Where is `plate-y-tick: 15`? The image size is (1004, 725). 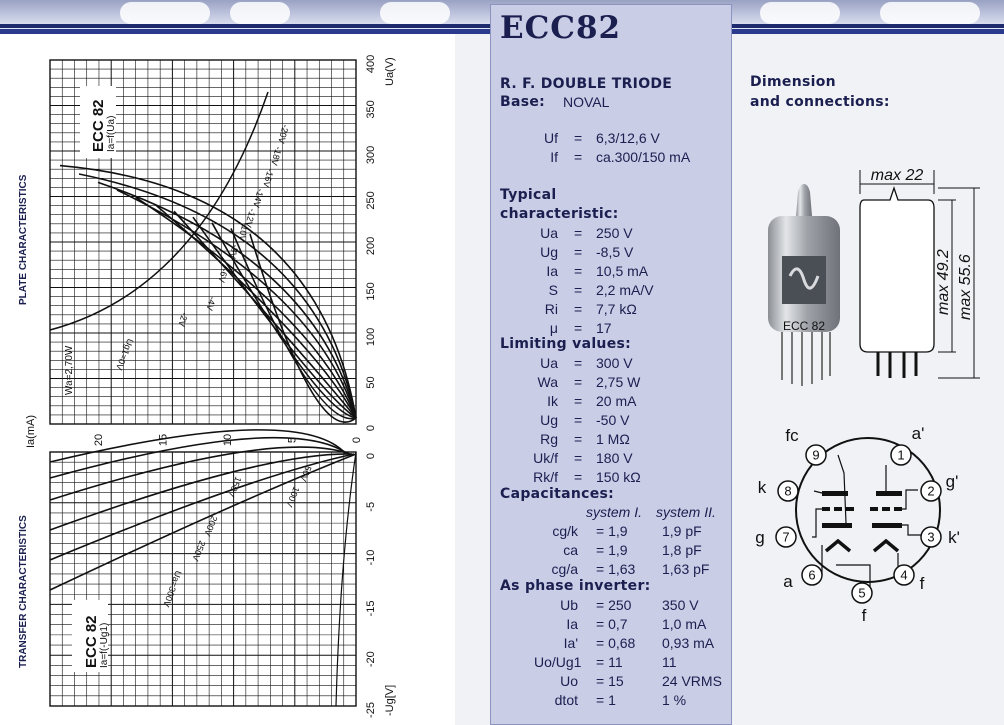 plate-y-tick: 15 is located at coordinates (164, 440).